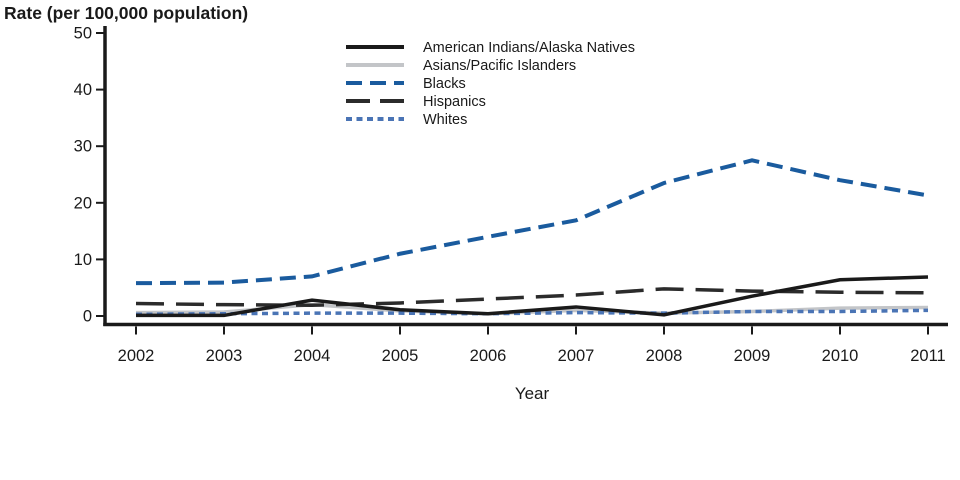 This screenshot has width=960, height=480. Describe the element at coordinates (576, 356) in the screenshot. I see `x-tick-label: 2007` at that location.